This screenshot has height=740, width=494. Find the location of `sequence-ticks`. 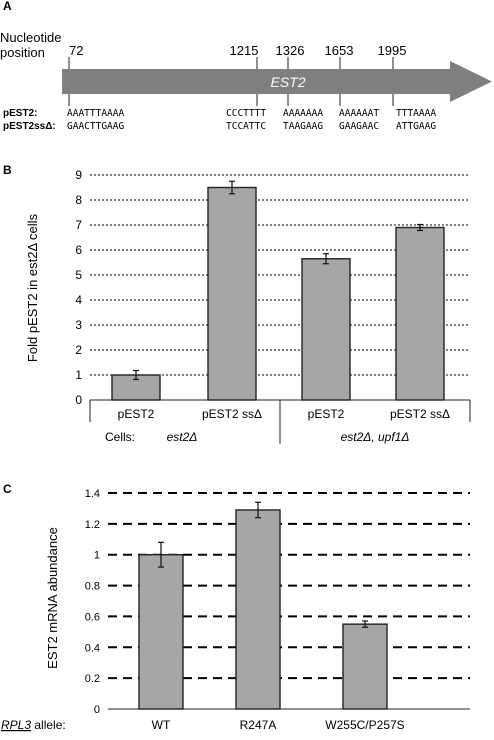

sequence-ticks is located at coordinates (231, 100).